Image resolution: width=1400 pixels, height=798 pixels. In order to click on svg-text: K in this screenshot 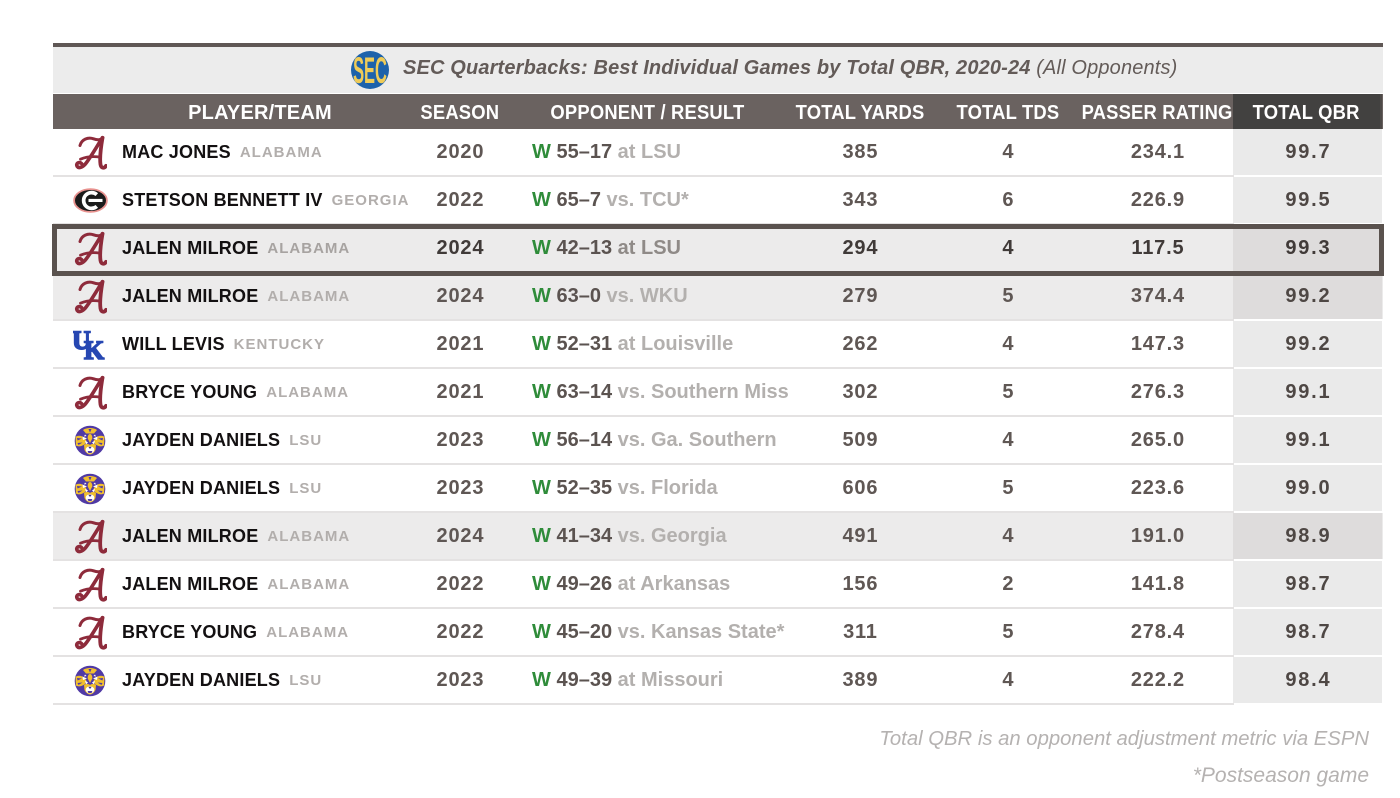, I will do `click(94, 348)`.